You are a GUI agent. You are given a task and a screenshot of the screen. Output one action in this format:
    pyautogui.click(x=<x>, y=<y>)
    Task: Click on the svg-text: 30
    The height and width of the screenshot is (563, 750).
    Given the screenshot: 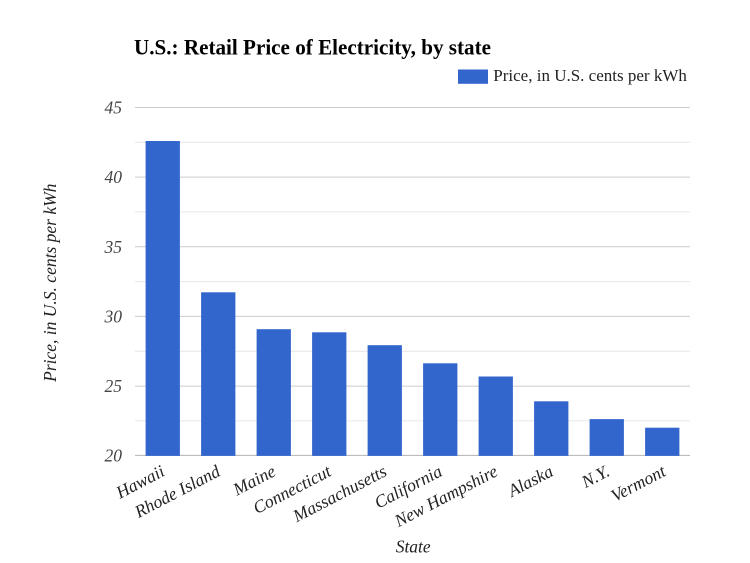 What is the action you would take?
    pyautogui.click(x=113, y=316)
    